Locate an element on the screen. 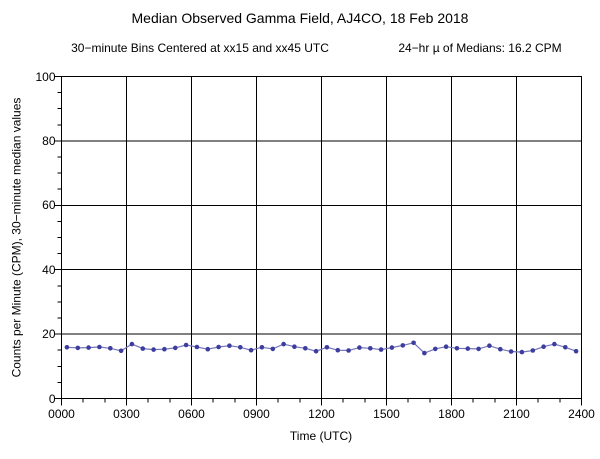 Image resolution: width=600 pixels, height=459 pixels. y-tick-label: 40 is located at coordinates (49, 269).